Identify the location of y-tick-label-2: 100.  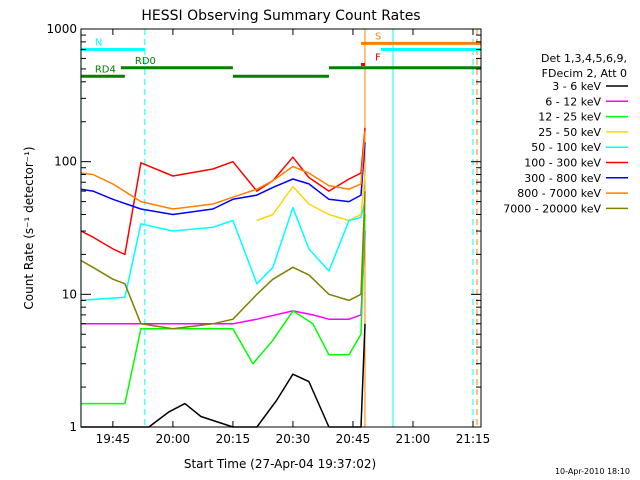
(65, 162).